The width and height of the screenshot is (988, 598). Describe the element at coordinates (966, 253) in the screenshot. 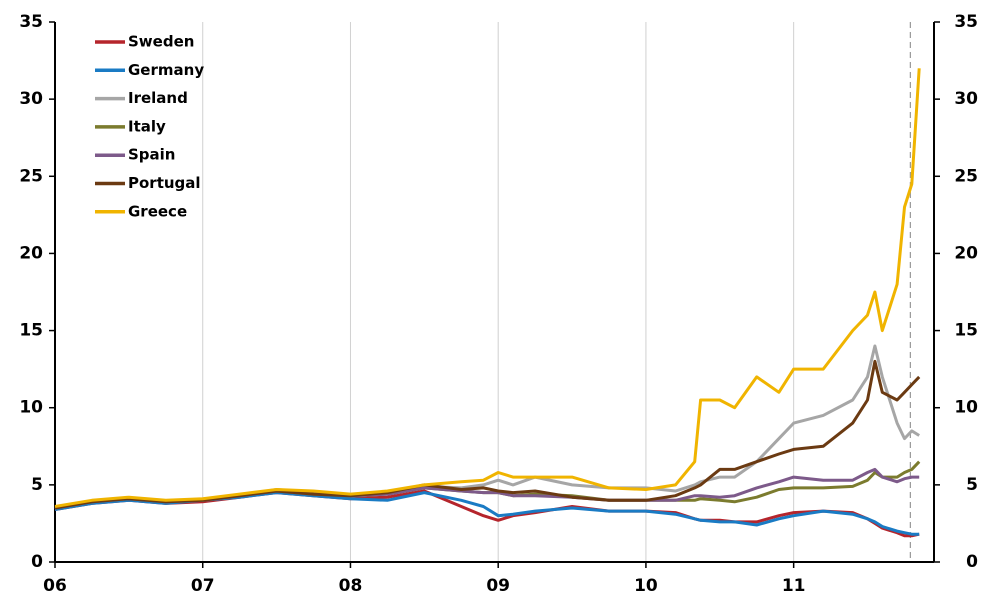

I see `y2-tick-label: 20` at that location.